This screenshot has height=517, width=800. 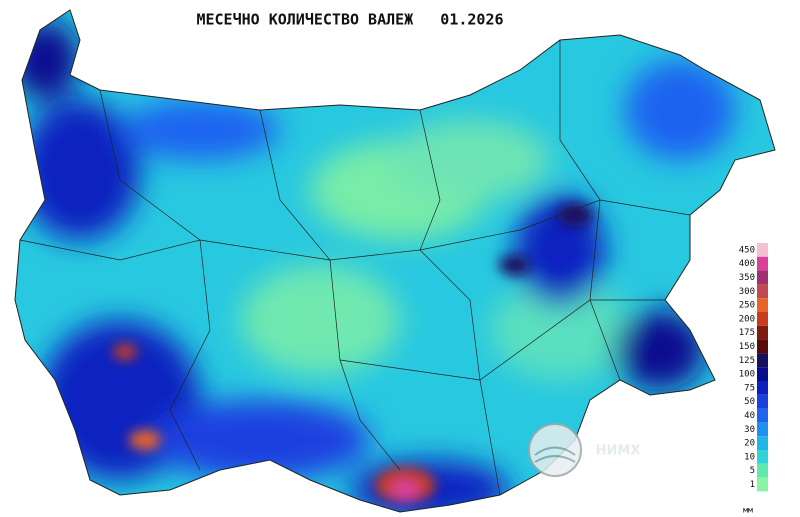 I want to click on legend-label: 5, so click(x=752, y=471).